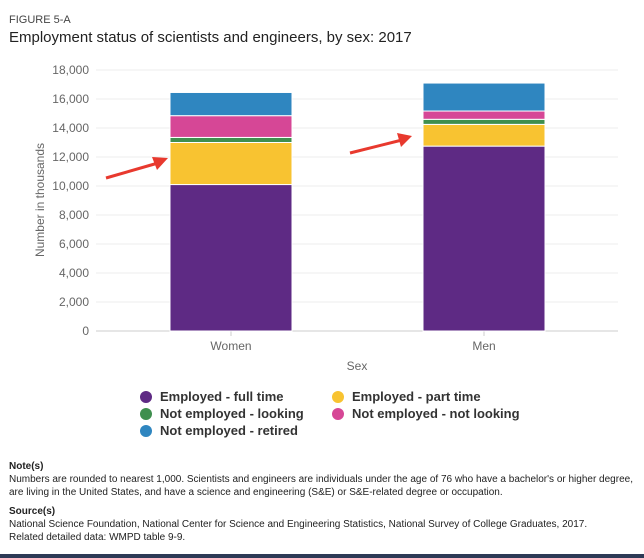 This screenshot has height=558, width=644. Describe the element at coordinates (229, 430) in the screenshot. I see `legend-label: Not employed - retired` at that location.